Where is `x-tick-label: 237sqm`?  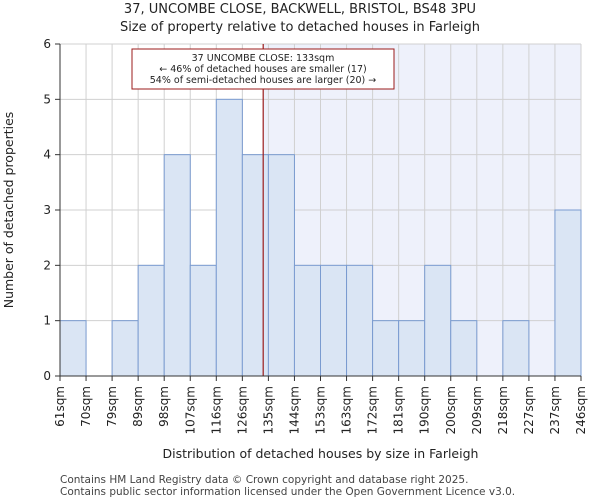
x-tick-label: 237sqm is located at coordinates (555, 410).